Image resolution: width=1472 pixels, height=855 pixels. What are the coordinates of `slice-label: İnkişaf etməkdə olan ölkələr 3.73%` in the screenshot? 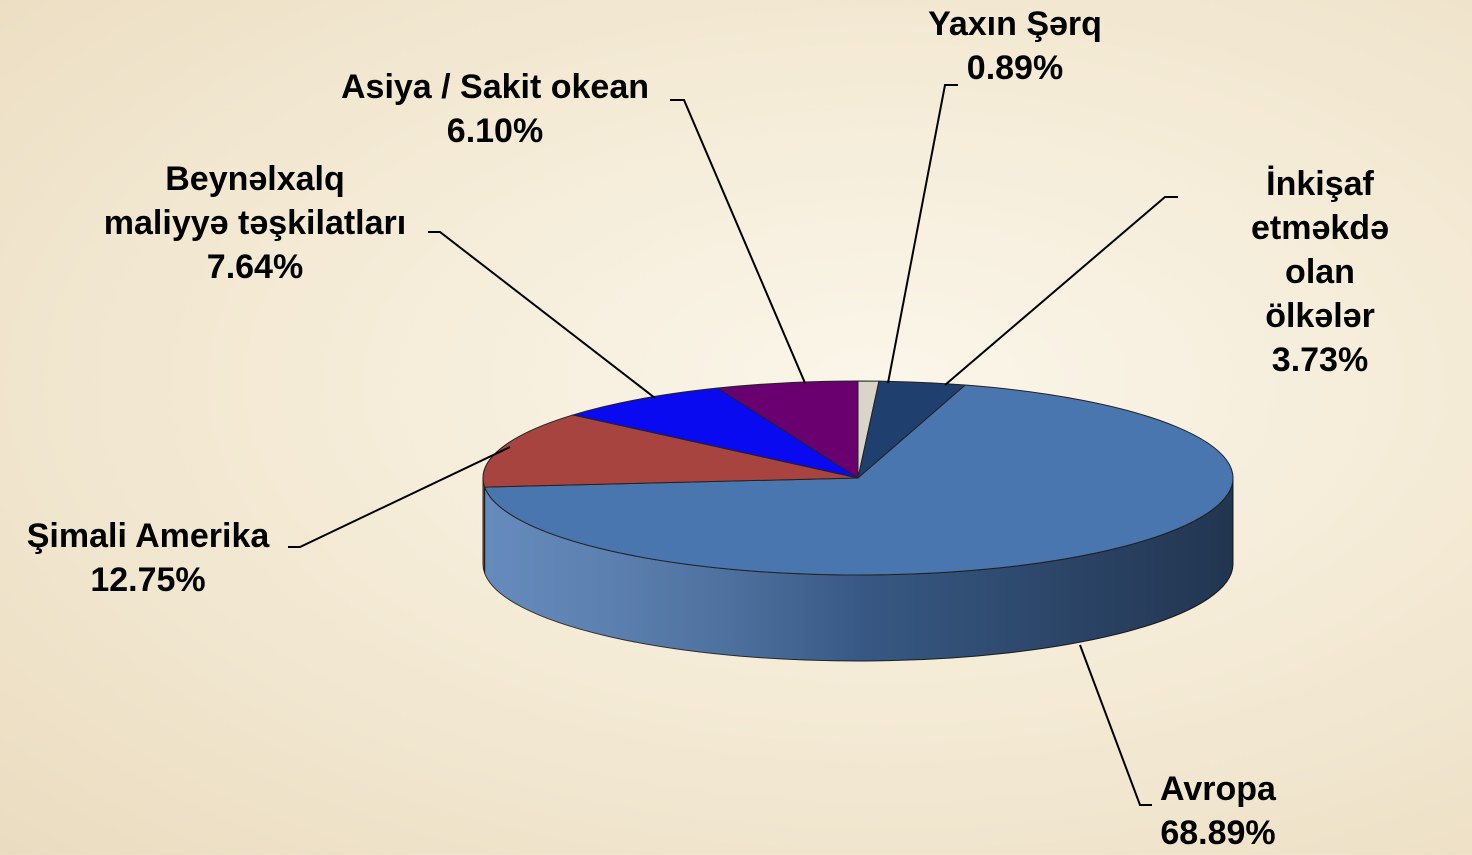 It's located at (1320, 272).